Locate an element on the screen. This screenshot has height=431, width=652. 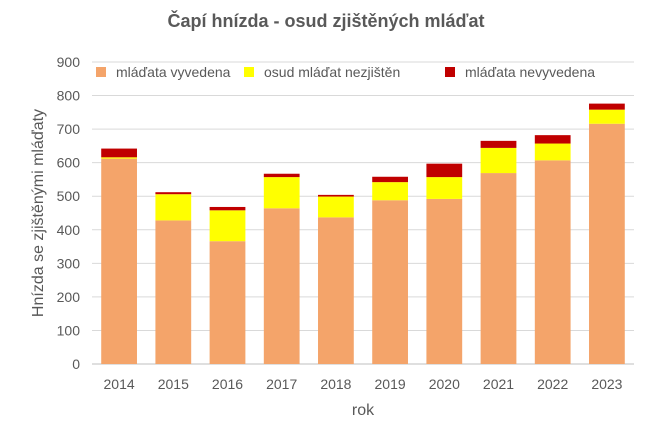
legend-label: osud mláďat nezjištěn is located at coordinates (332, 72).